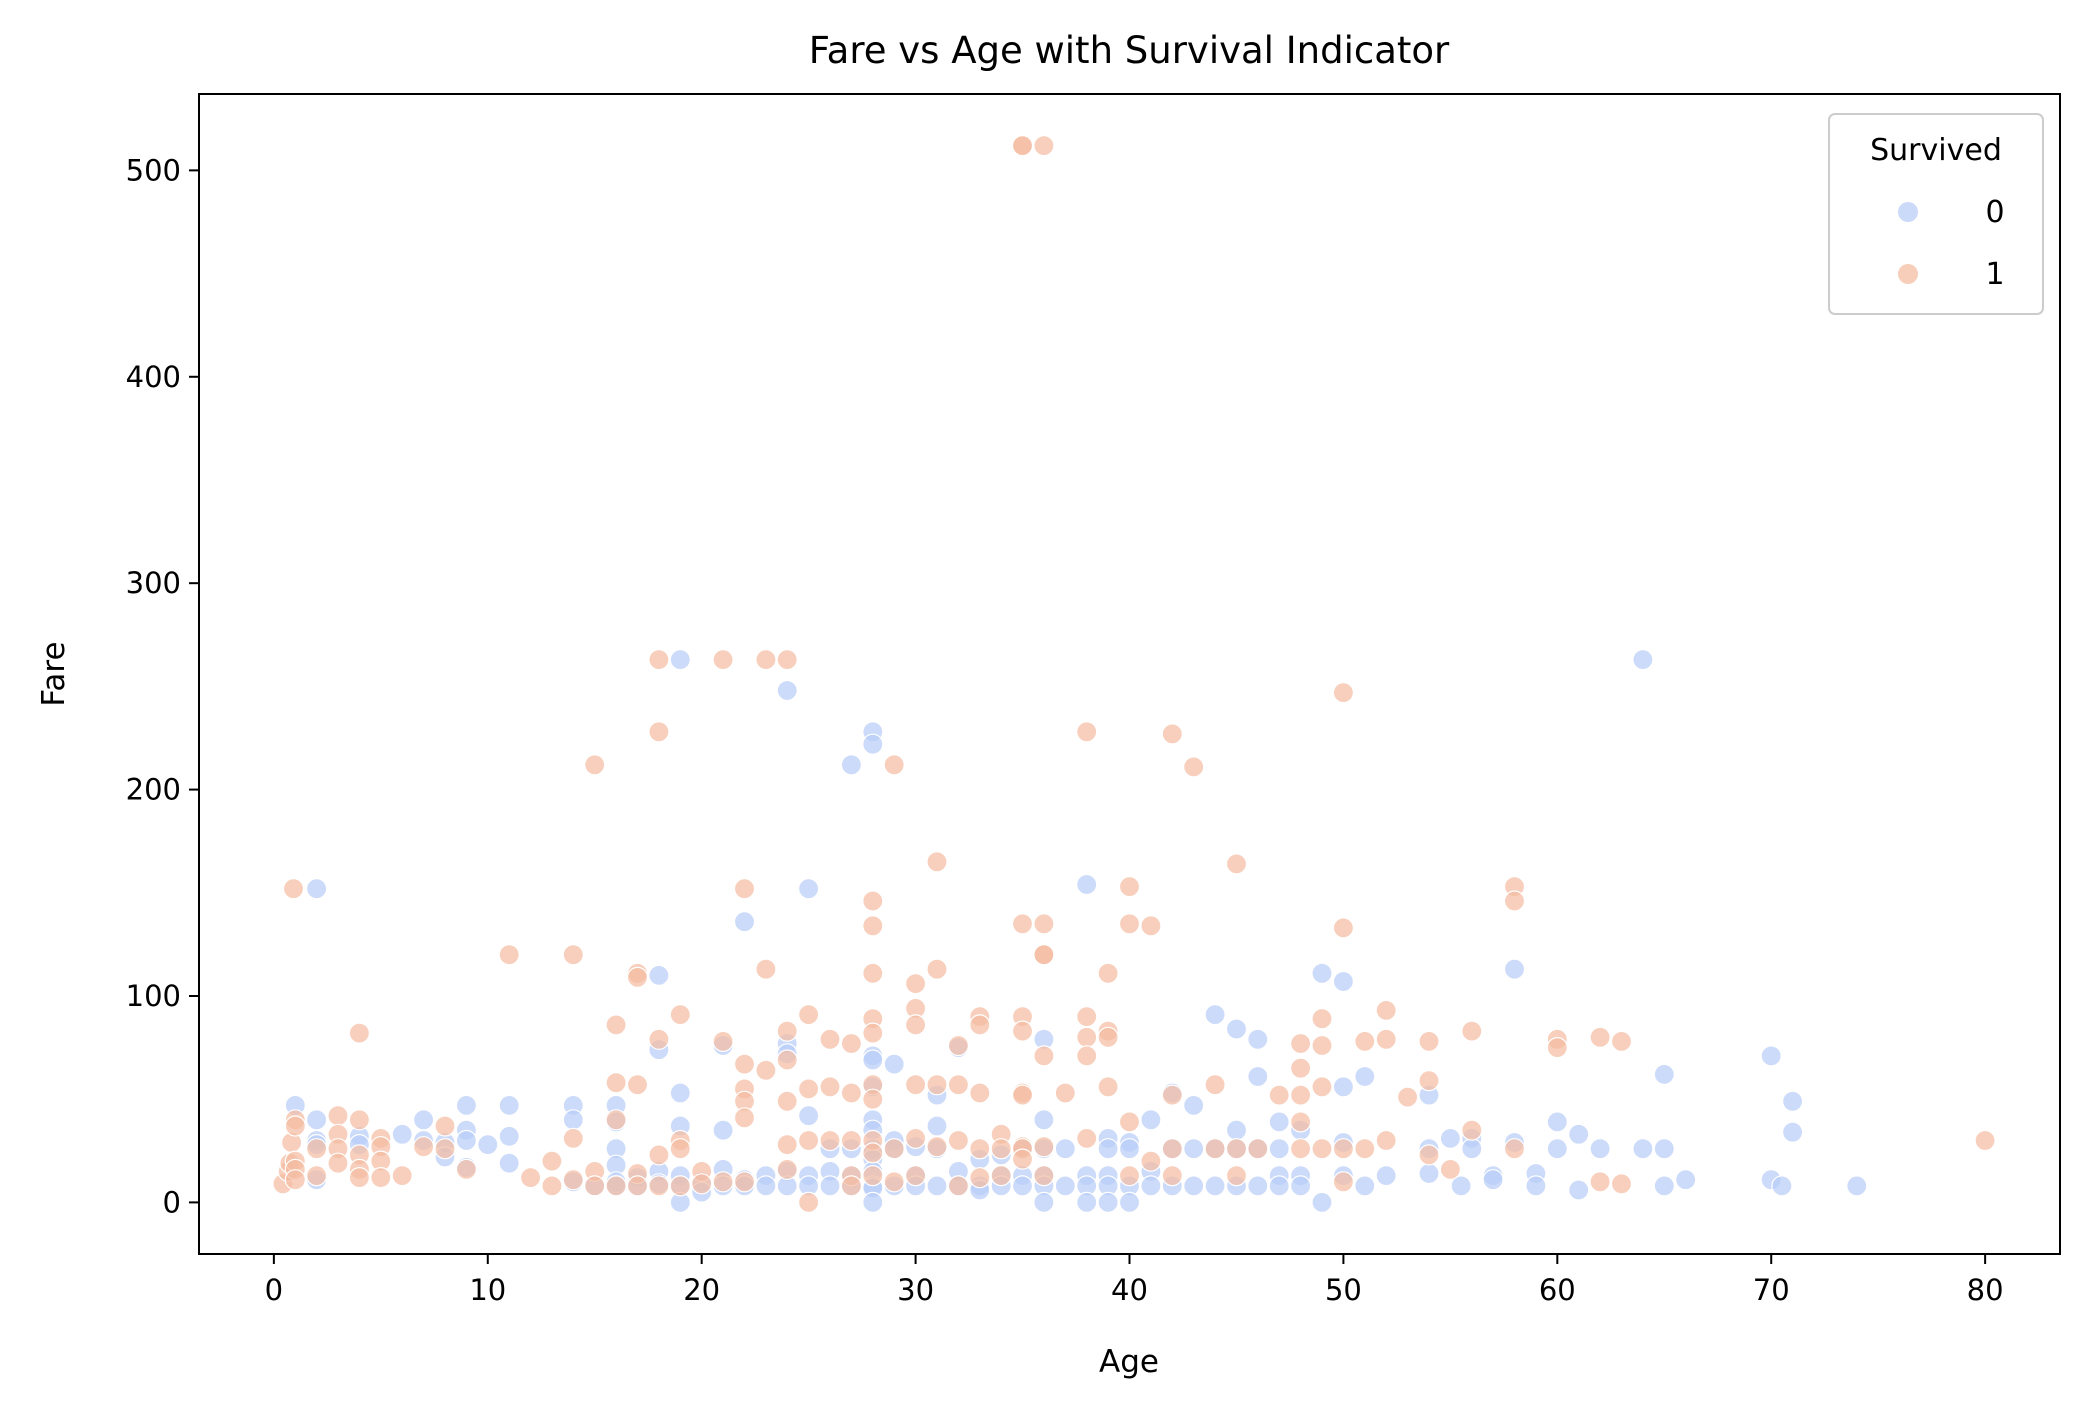 Image resolution: width=2087 pixels, height=1407 pixels. What do you see at coordinates (153, 377) in the screenshot?
I see `y-tick-label: 400` at bounding box center [153, 377].